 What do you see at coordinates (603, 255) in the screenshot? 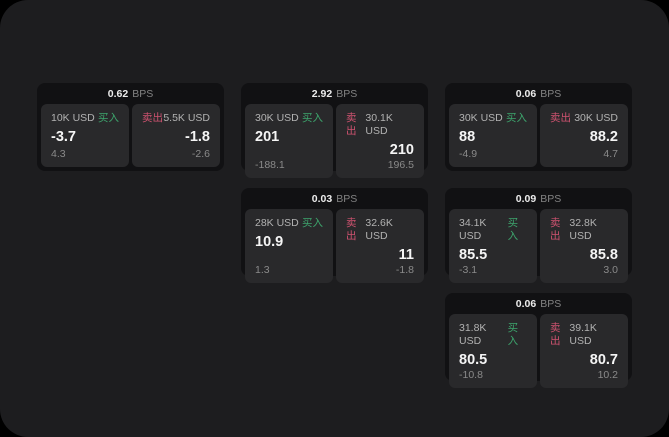
I see `sell-price: 85.8` at bounding box center [603, 255].